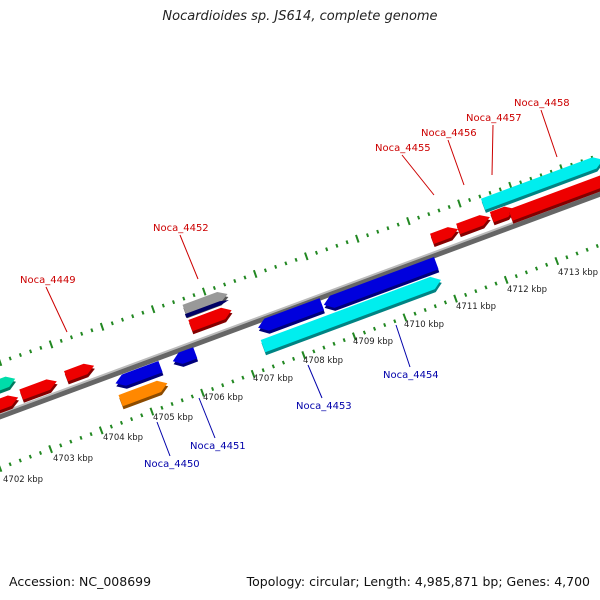 The height and width of the screenshot is (600, 600). I want to click on gene-arrow-f5, so click(205, 304).